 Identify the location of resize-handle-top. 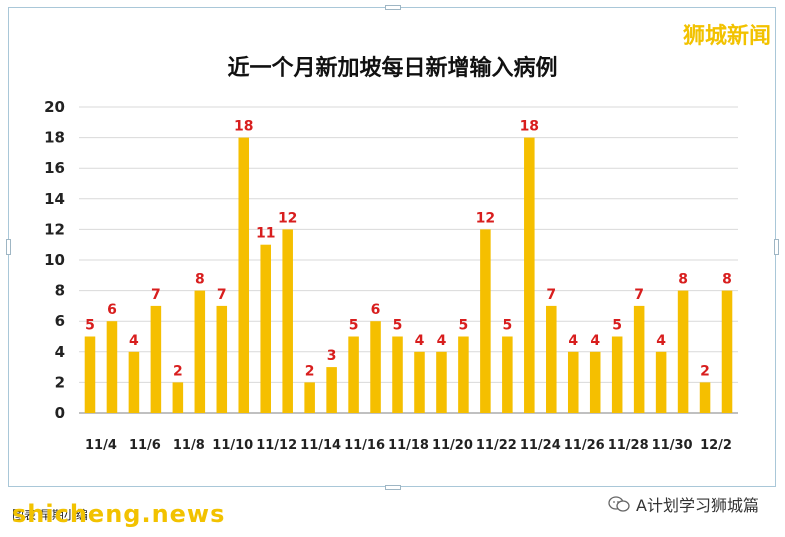
(393, 7).